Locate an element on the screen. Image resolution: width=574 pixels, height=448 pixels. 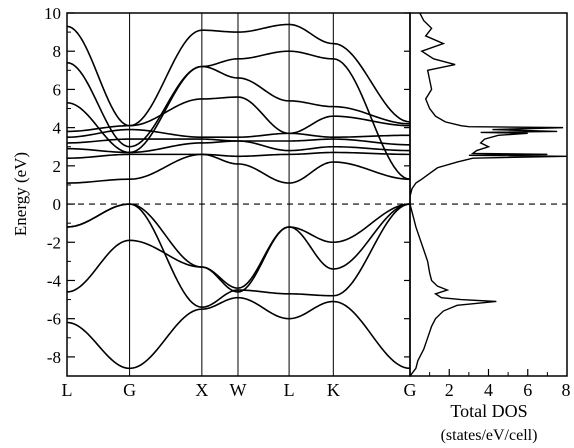
y-tick-label: -8 is located at coordinates (54, 357).